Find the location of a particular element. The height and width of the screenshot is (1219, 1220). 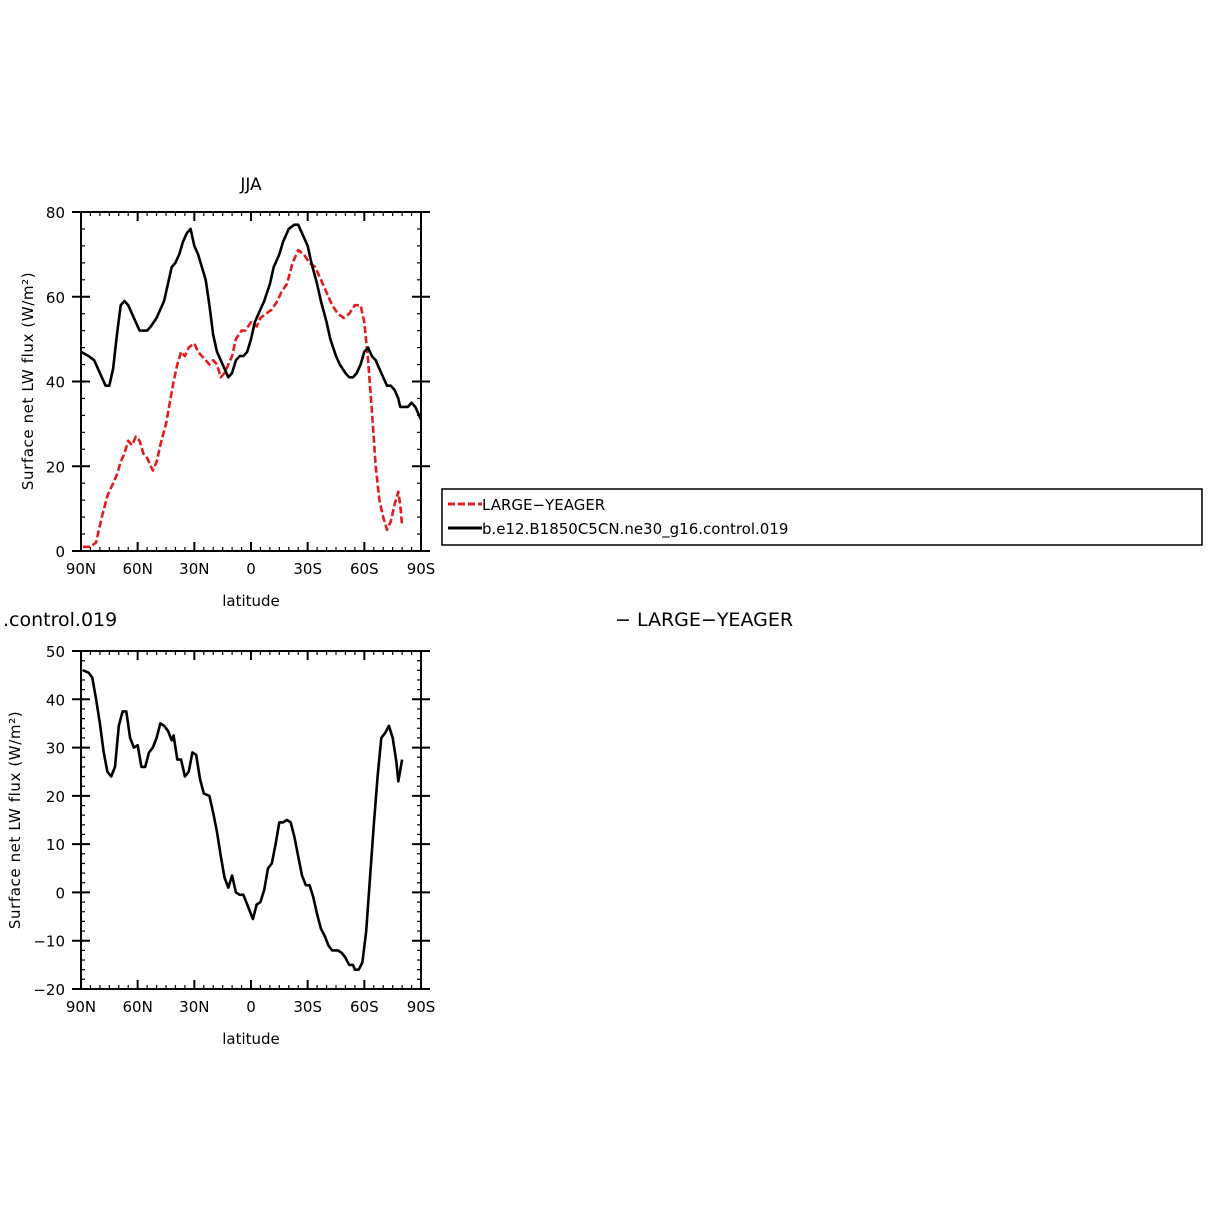

difference-series-line is located at coordinates (243, 820).